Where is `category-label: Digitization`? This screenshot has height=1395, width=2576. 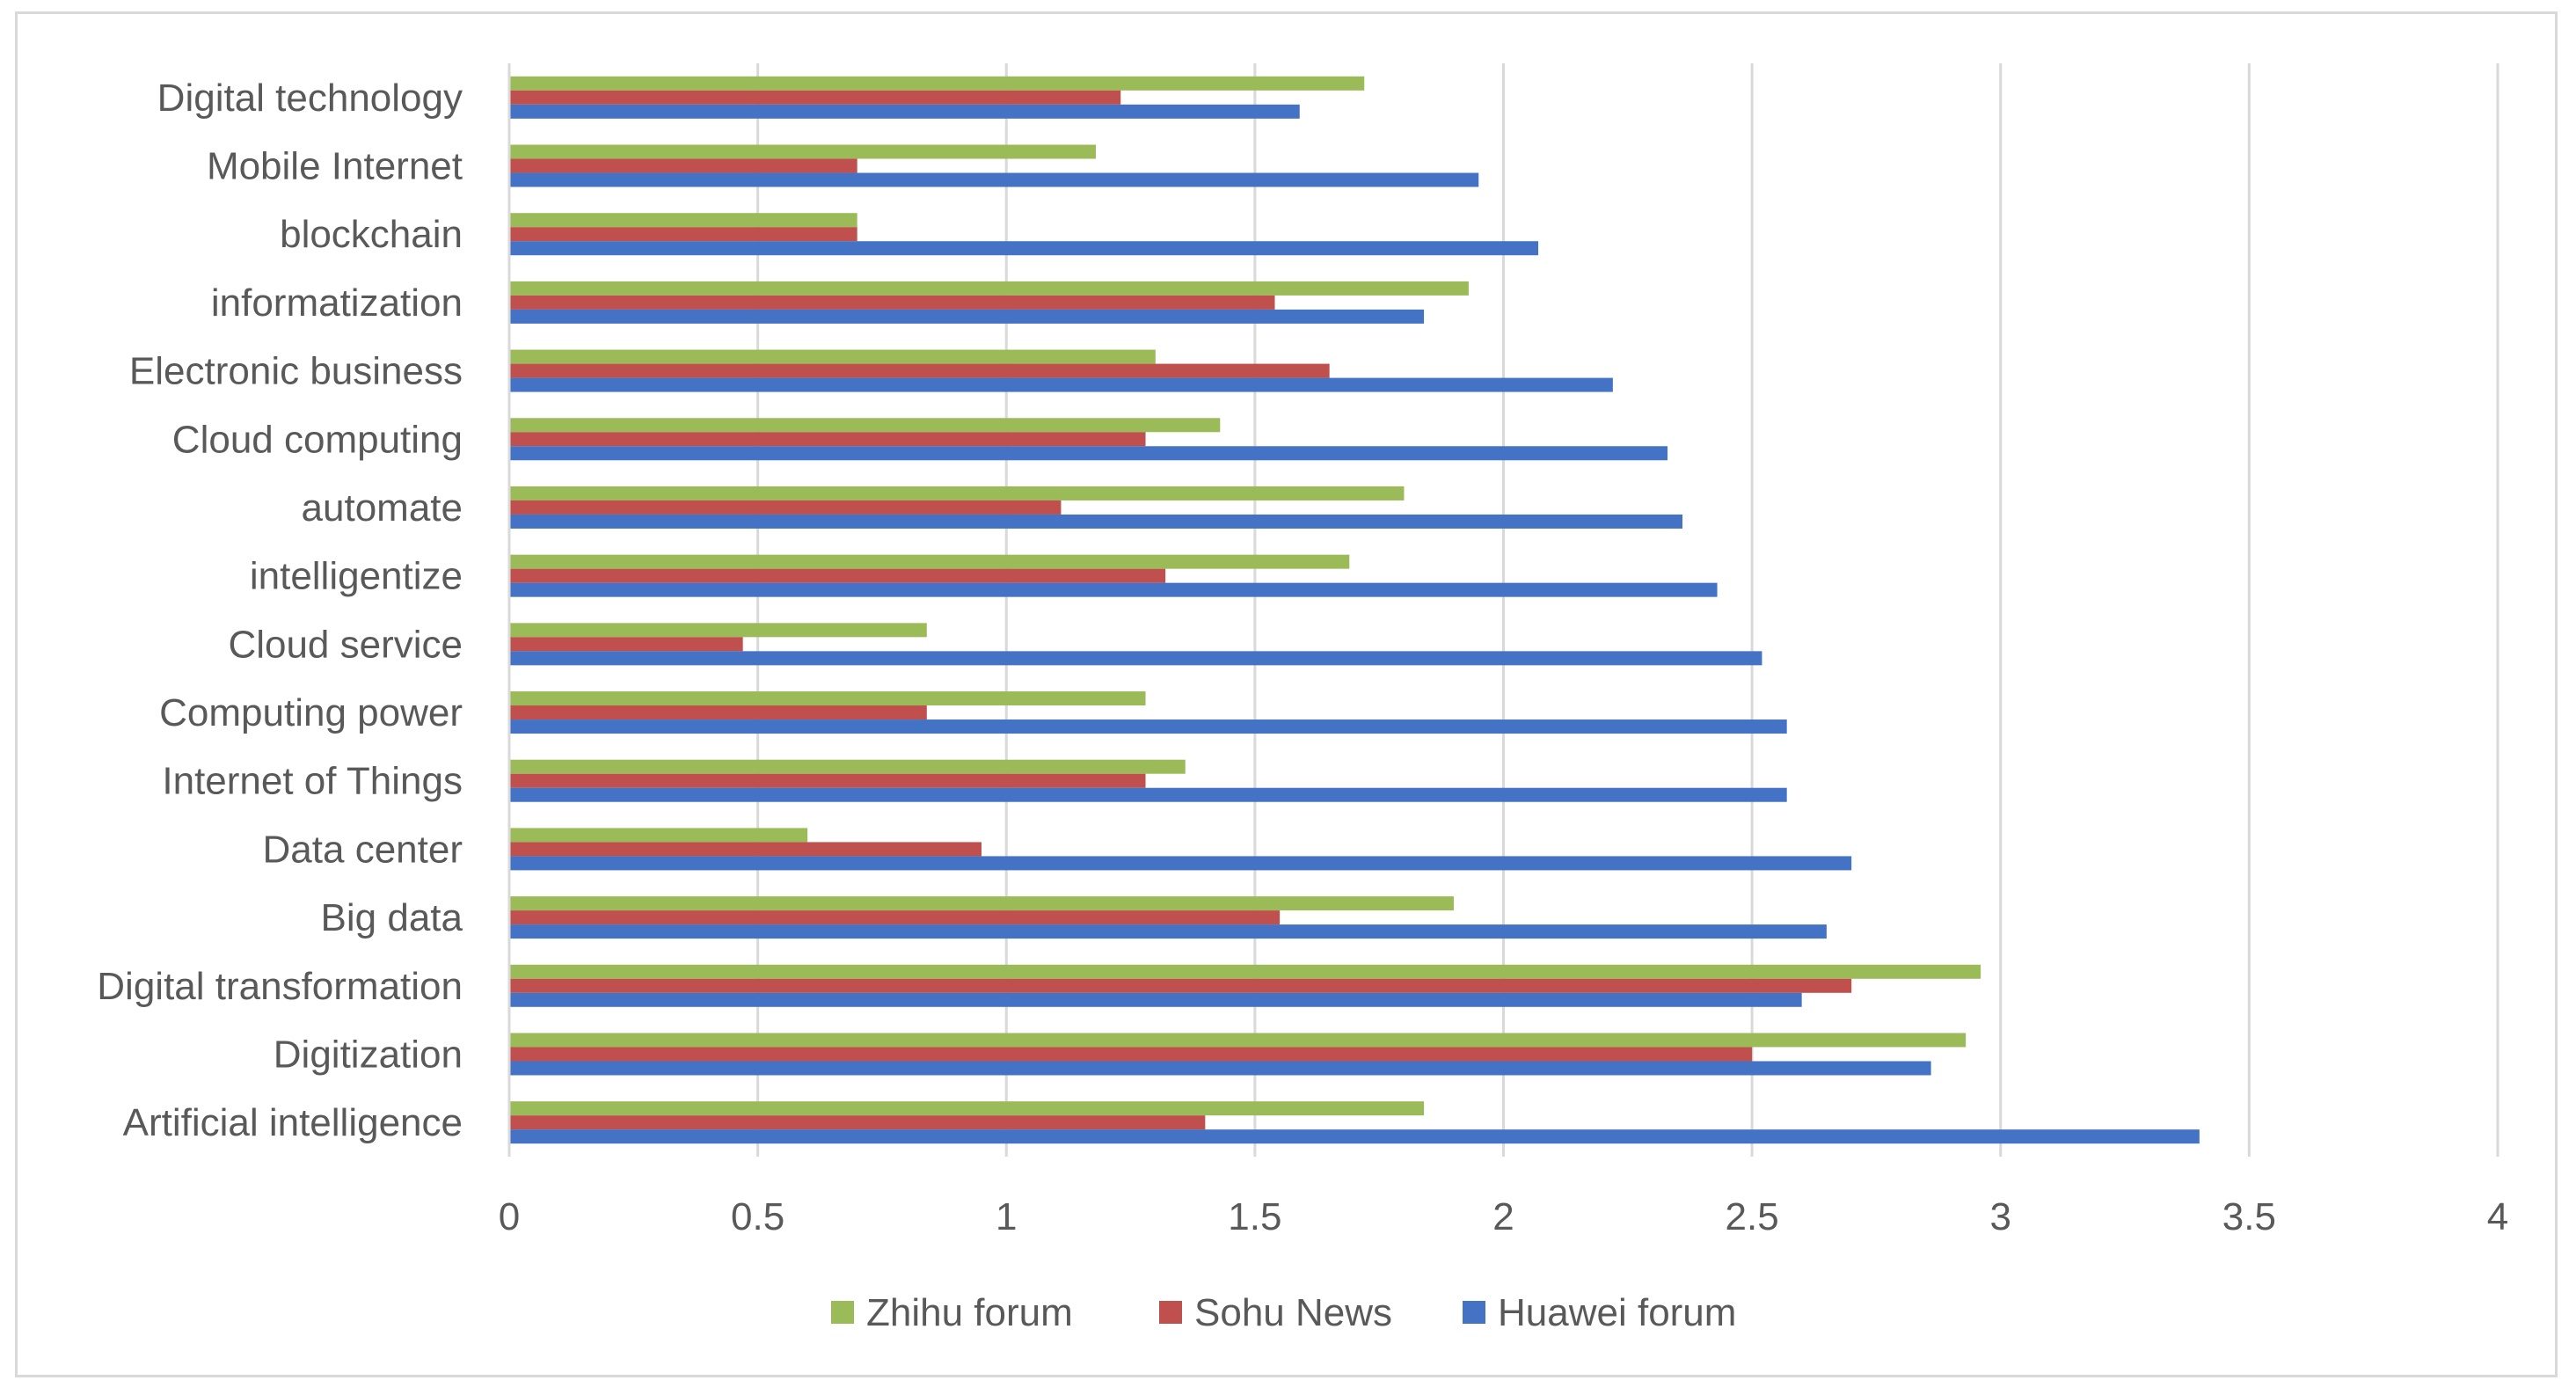
category-label: Digitization is located at coordinates (368, 1054).